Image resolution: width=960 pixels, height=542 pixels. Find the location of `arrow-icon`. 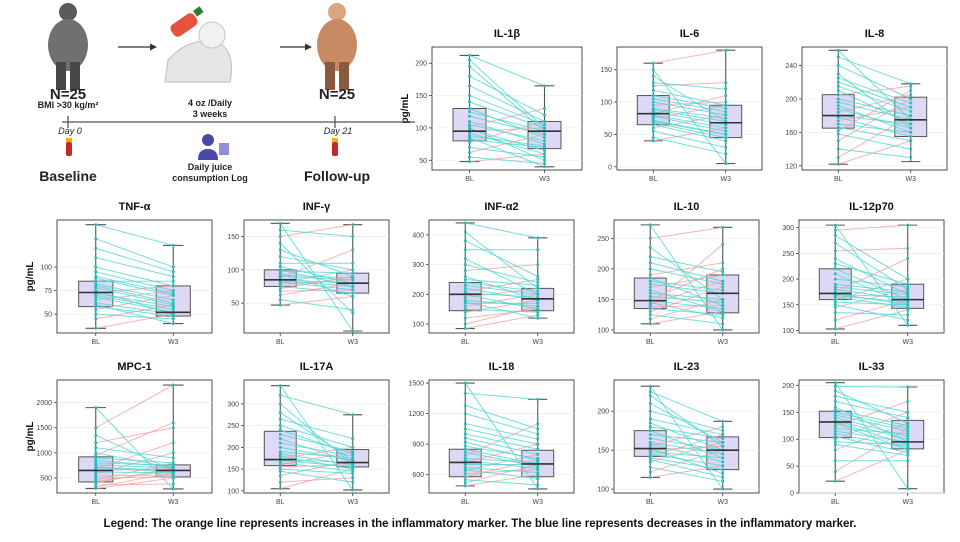

arrow-icon is located at coordinates (296, 47).